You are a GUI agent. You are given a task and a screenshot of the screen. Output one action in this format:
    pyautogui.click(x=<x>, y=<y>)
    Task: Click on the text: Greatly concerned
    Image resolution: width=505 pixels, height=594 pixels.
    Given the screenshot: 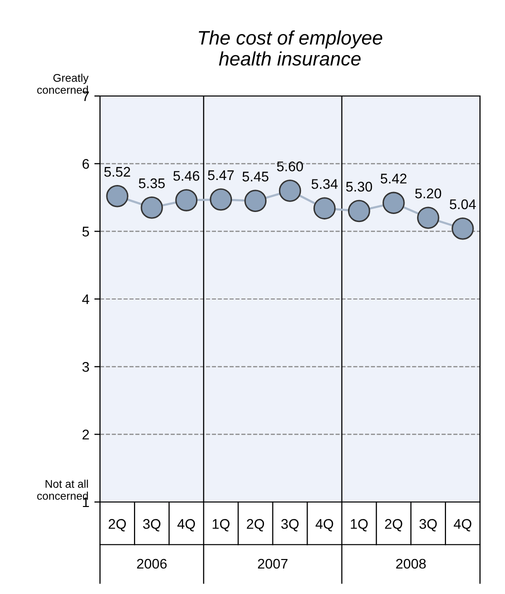 What is the action you would take?
    pyautogui.click(x=63, y=84)
    